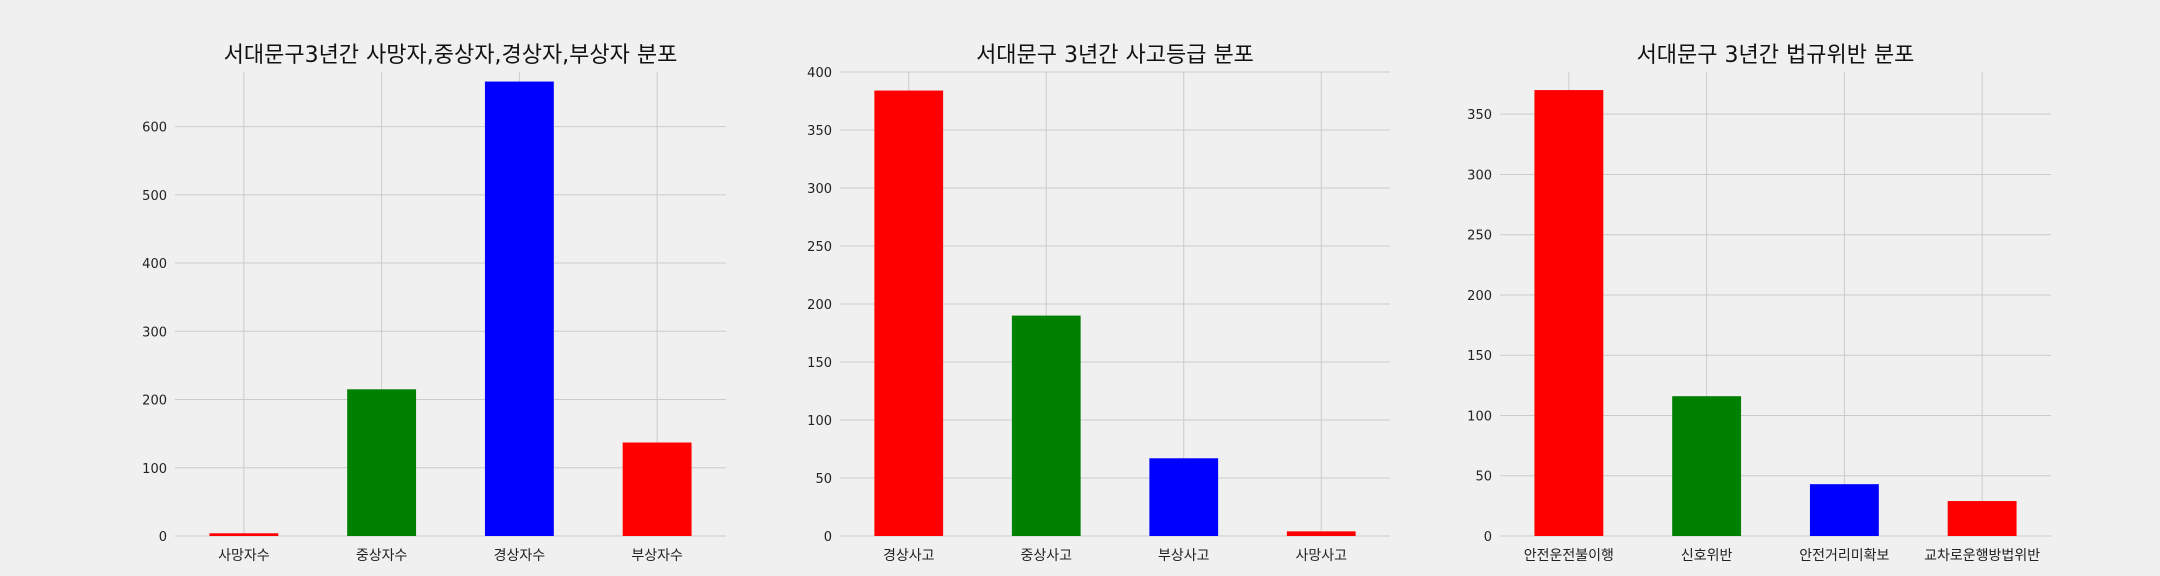 Image resolution: width=2160 pixels, height=576 pixels. Describe the element at coordinates (244, 556) in the screenshot. I see `x-tick-label: 사망자수` at that location.